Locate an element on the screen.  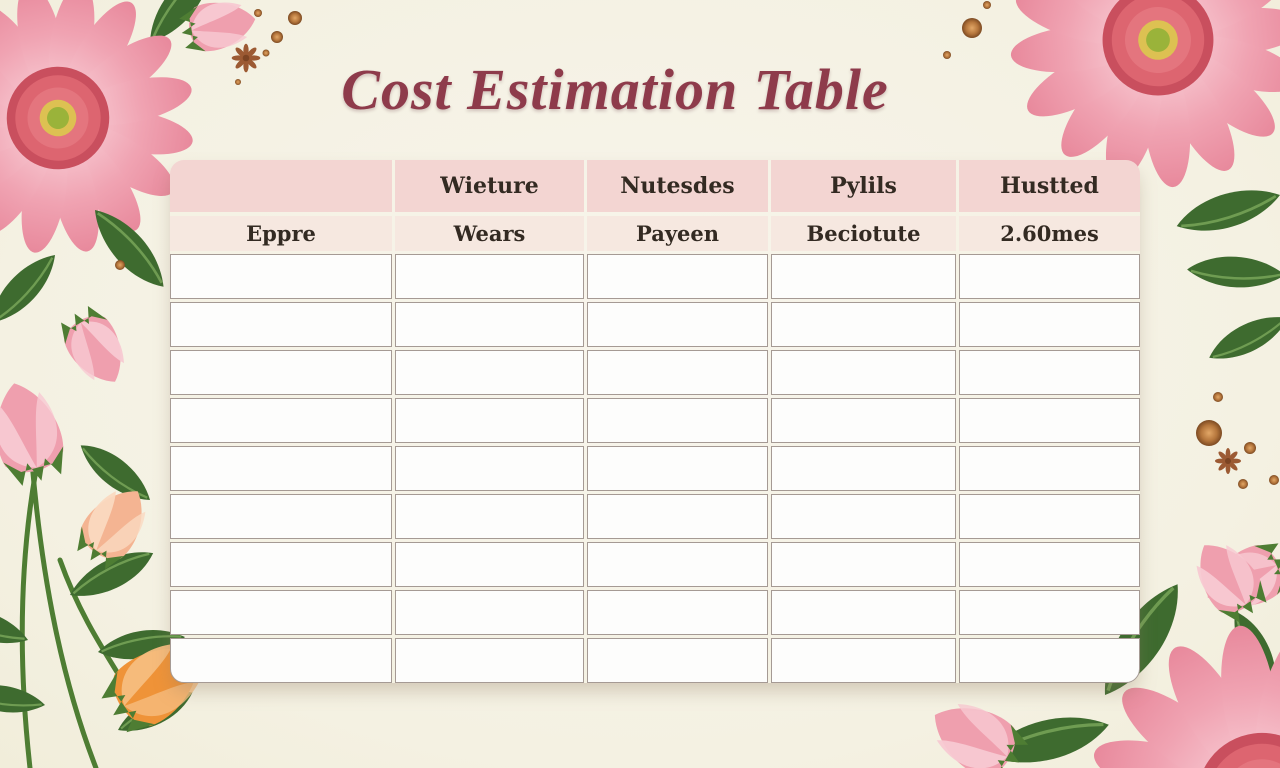
header-cell: Wears is located at coordinates (489, 233).